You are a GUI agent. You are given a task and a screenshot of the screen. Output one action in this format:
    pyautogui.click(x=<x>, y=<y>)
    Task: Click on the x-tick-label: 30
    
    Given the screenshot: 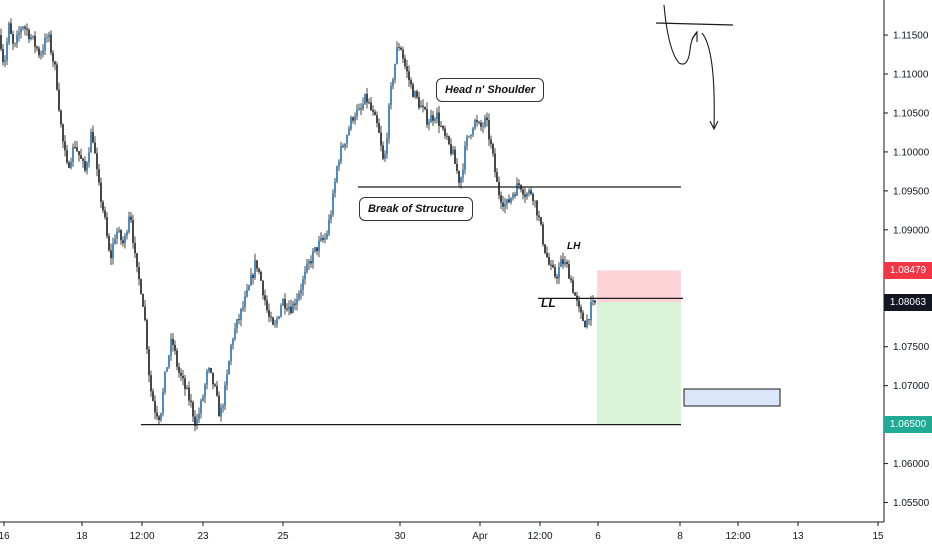 What is the action you would take?
    pyautogui.click(x=400, y=536)
    